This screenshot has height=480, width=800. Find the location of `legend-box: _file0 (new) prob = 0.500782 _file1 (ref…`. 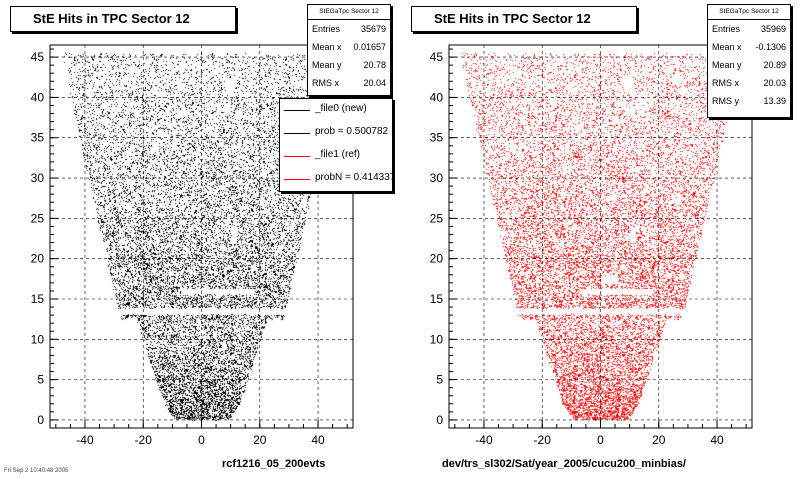

legend-box: _file0 (new) prob = 0.500782 _file1 (ref… is located at coordinates (336, 145).